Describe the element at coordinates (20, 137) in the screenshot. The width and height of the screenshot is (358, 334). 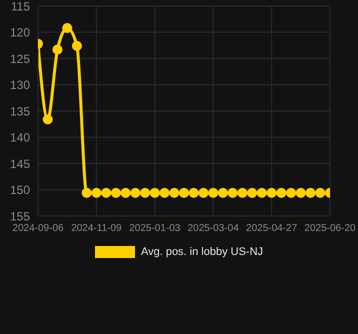
I see `y-tick-label: 140` at that location.